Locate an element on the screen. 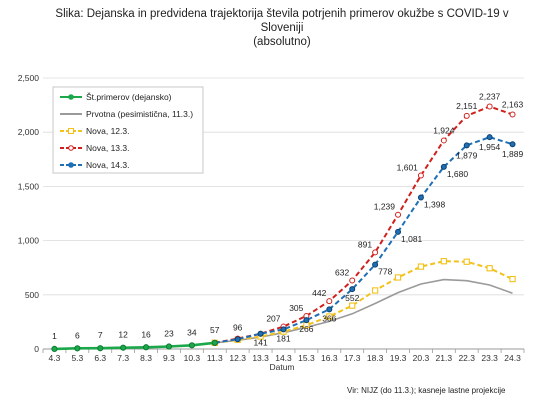  data-label: 2,151 is located at coordinates (467, 106).